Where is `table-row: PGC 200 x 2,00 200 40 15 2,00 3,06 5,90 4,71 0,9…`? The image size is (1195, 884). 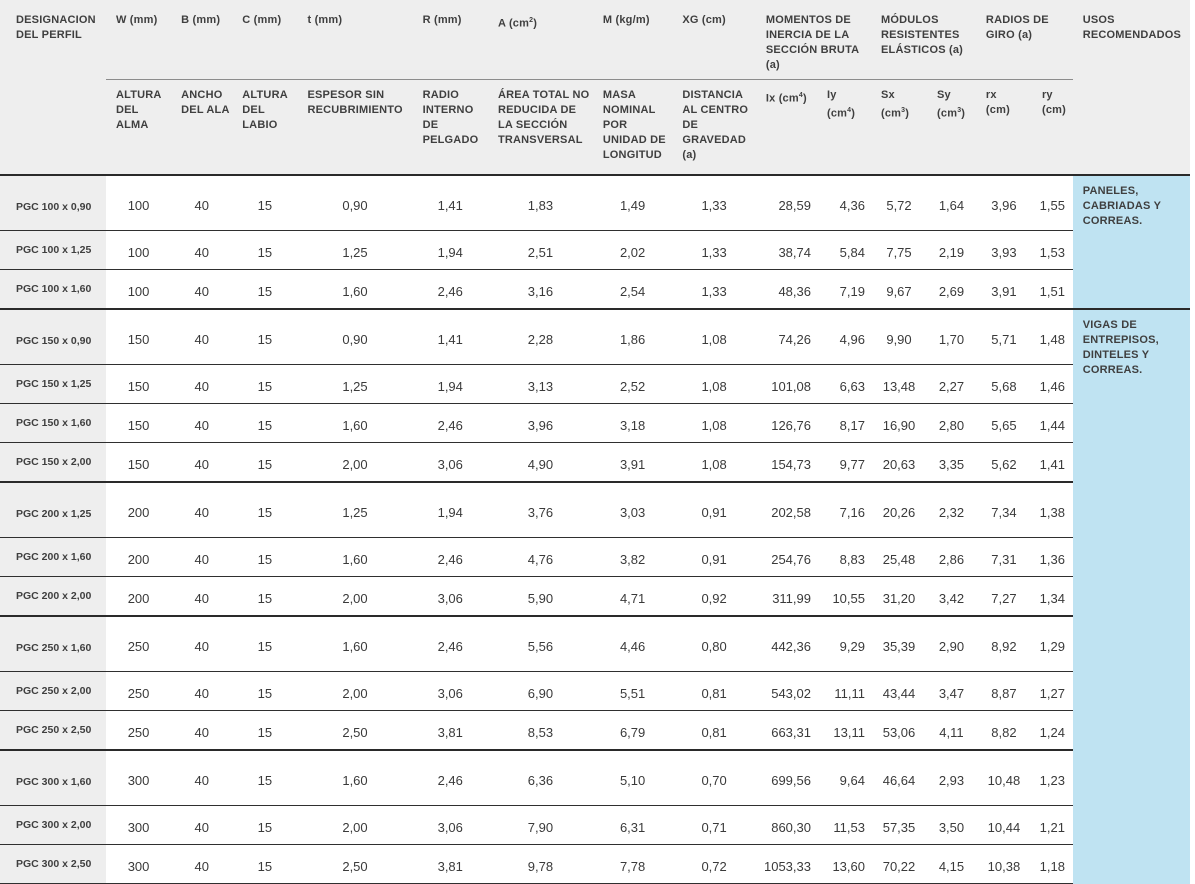
table-row: PGC 200 x 2,00 200 40 15 2,00 3,06 5,90 4,71 0,9… is located at coordinates (595, 596).